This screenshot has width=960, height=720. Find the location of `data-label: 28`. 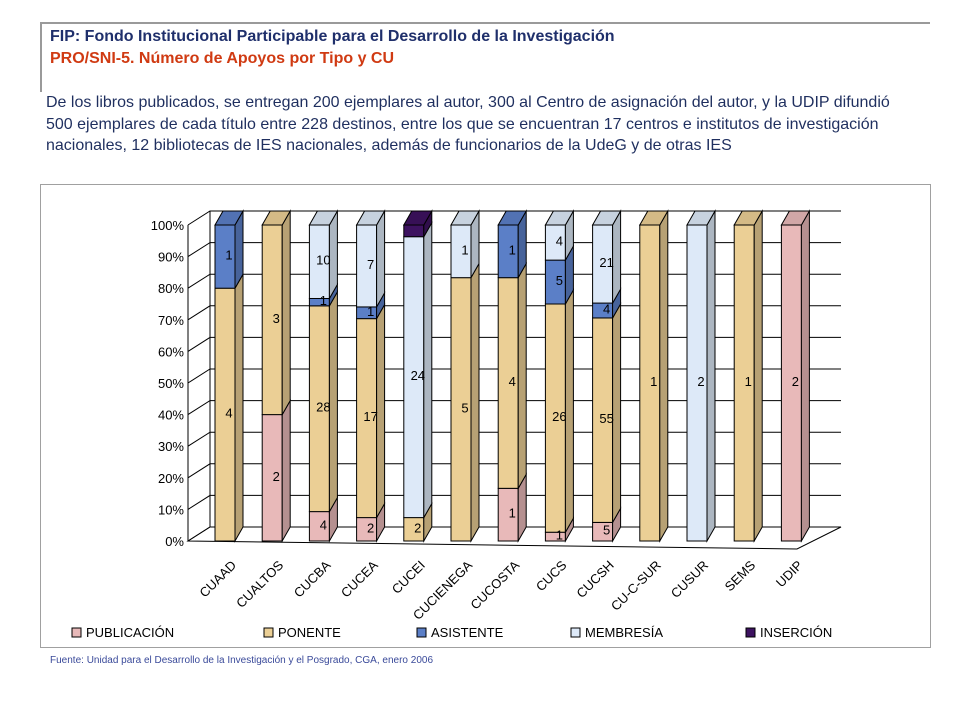

data-label: 28 is located at coordinates (323, 407).